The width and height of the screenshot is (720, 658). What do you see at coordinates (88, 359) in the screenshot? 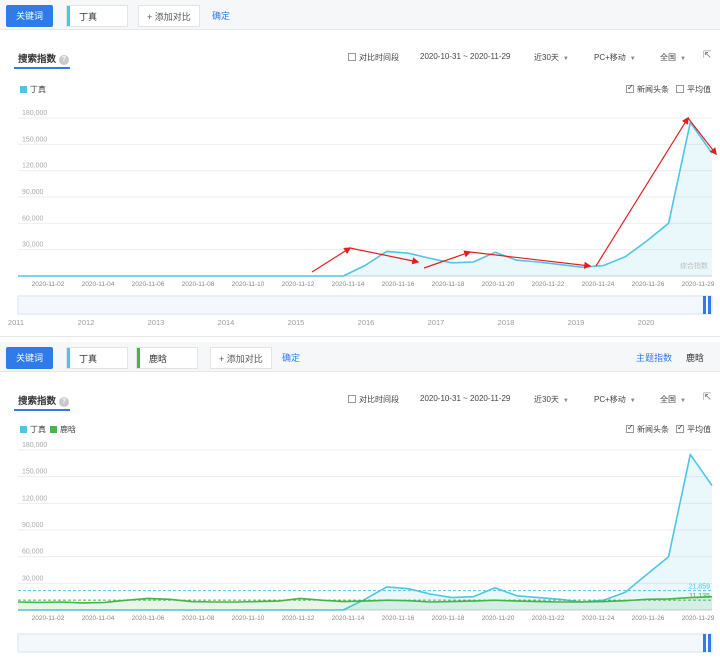
I see `keyword-term-label: 丁真` at bounding box center [88, 359].